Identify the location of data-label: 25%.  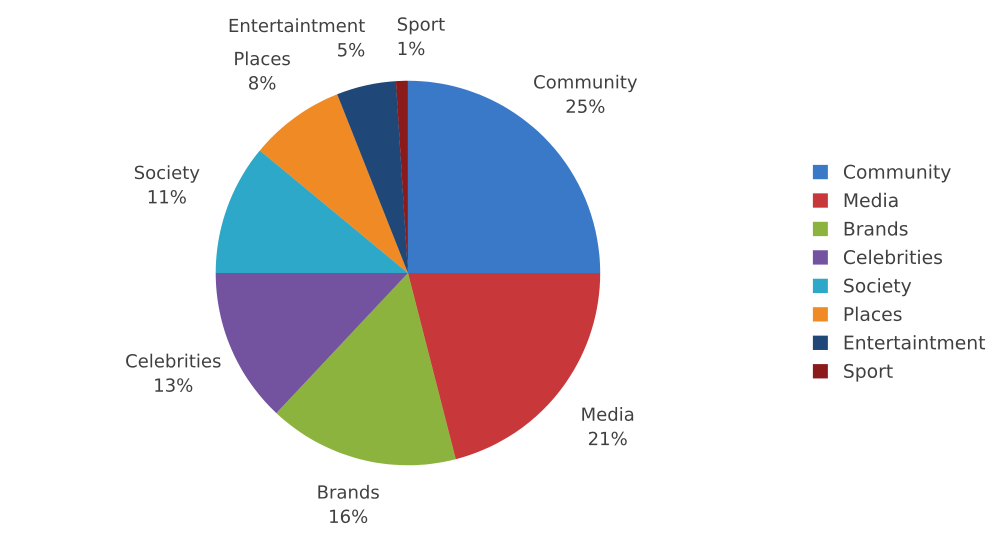
(585, 106).